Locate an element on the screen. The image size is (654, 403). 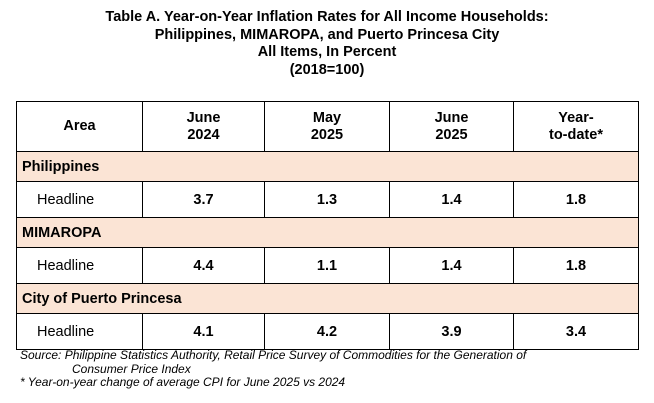
table-cell: 1.3 is located at coordinates (327, 199).